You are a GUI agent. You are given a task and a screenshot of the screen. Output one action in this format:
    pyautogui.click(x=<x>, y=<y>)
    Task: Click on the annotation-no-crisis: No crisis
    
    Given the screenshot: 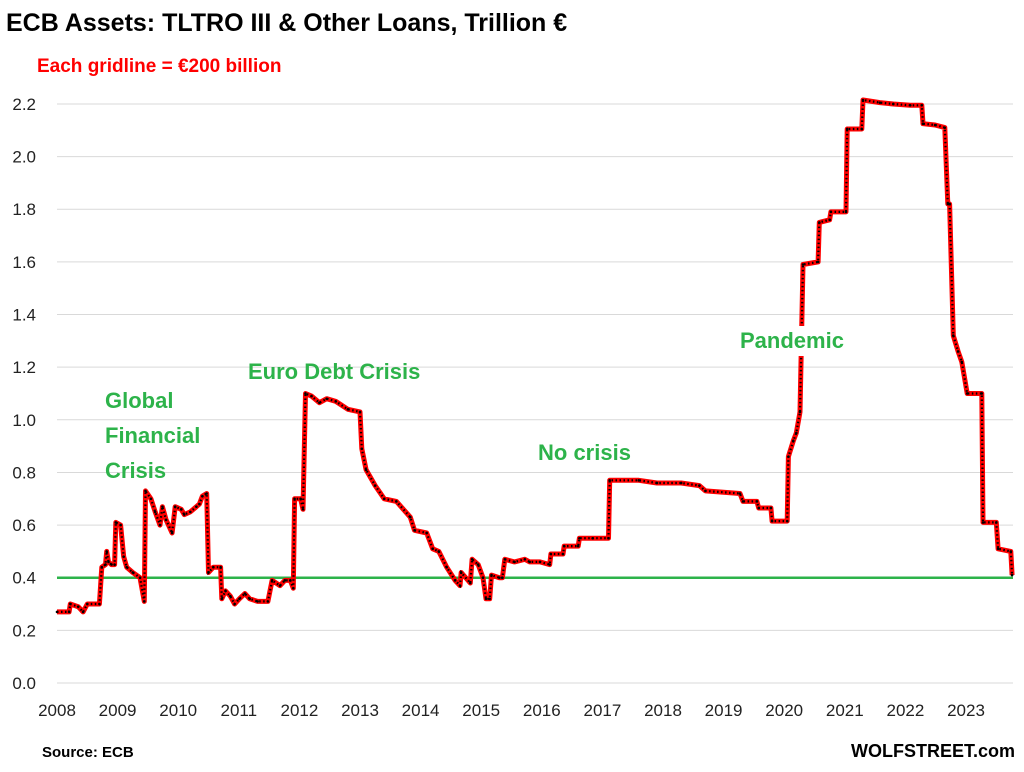 What is the action you would take?
    pyautogui.click(x=584, y=452)
    